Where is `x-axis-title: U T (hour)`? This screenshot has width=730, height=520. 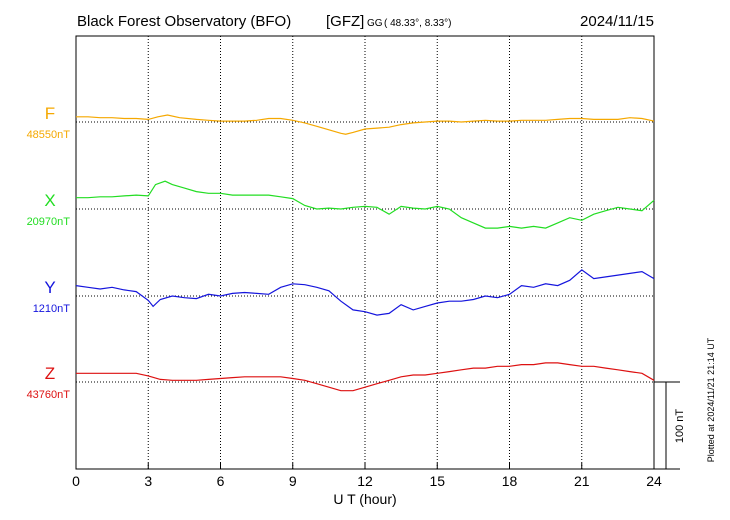 x-axis-title: U T (hour) is located at coordinates (364, 499).